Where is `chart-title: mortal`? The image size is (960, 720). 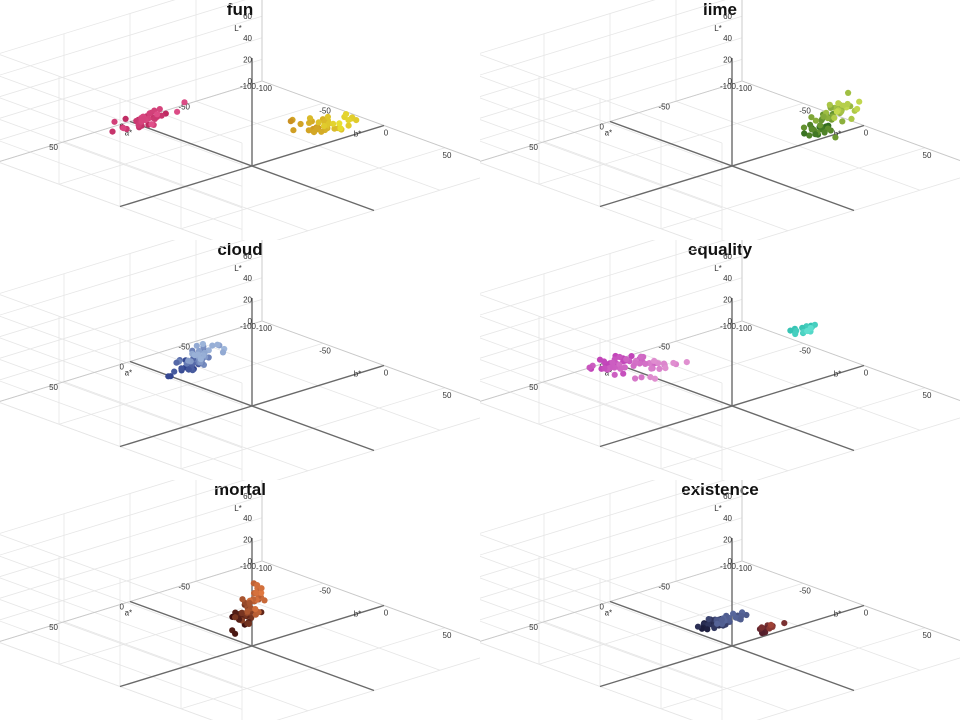
chart-title: mortal is located at coordinates (240, 489).